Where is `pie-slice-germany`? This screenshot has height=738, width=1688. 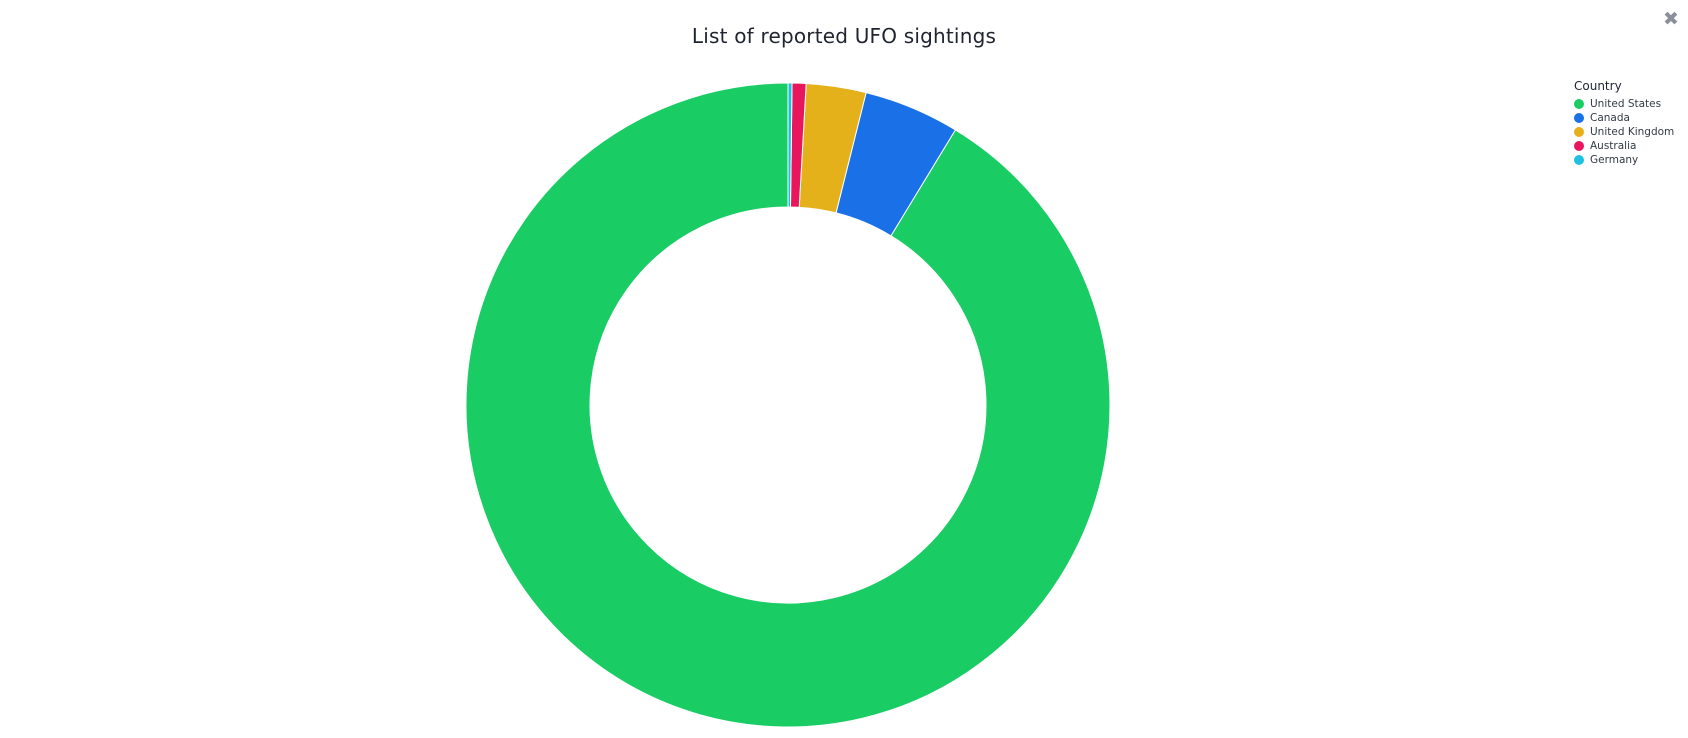 pie-slice-germany is located at coordinates (790, 145).